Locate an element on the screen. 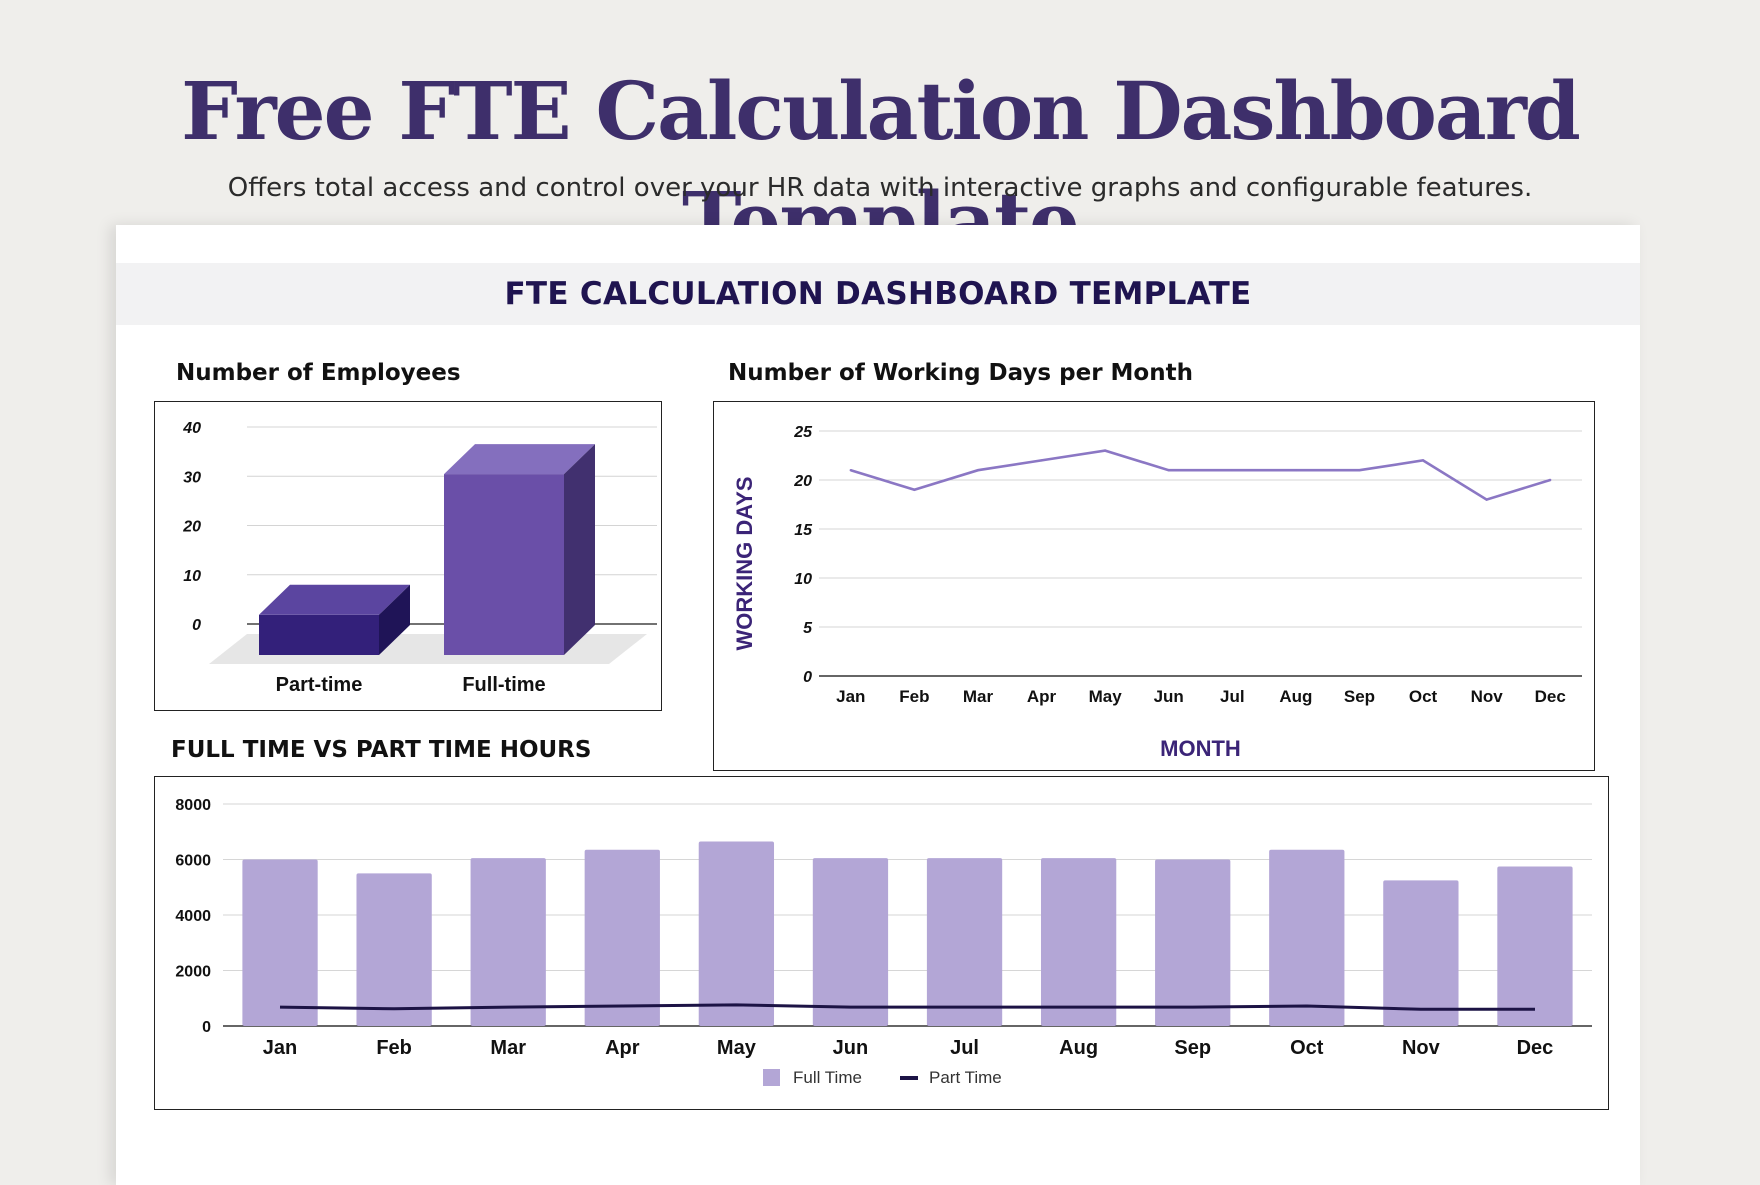 Image resolution: width=1760 pixels, height=1185 pixels. y-tick-label: 30 is located at coordinates (192, 477).